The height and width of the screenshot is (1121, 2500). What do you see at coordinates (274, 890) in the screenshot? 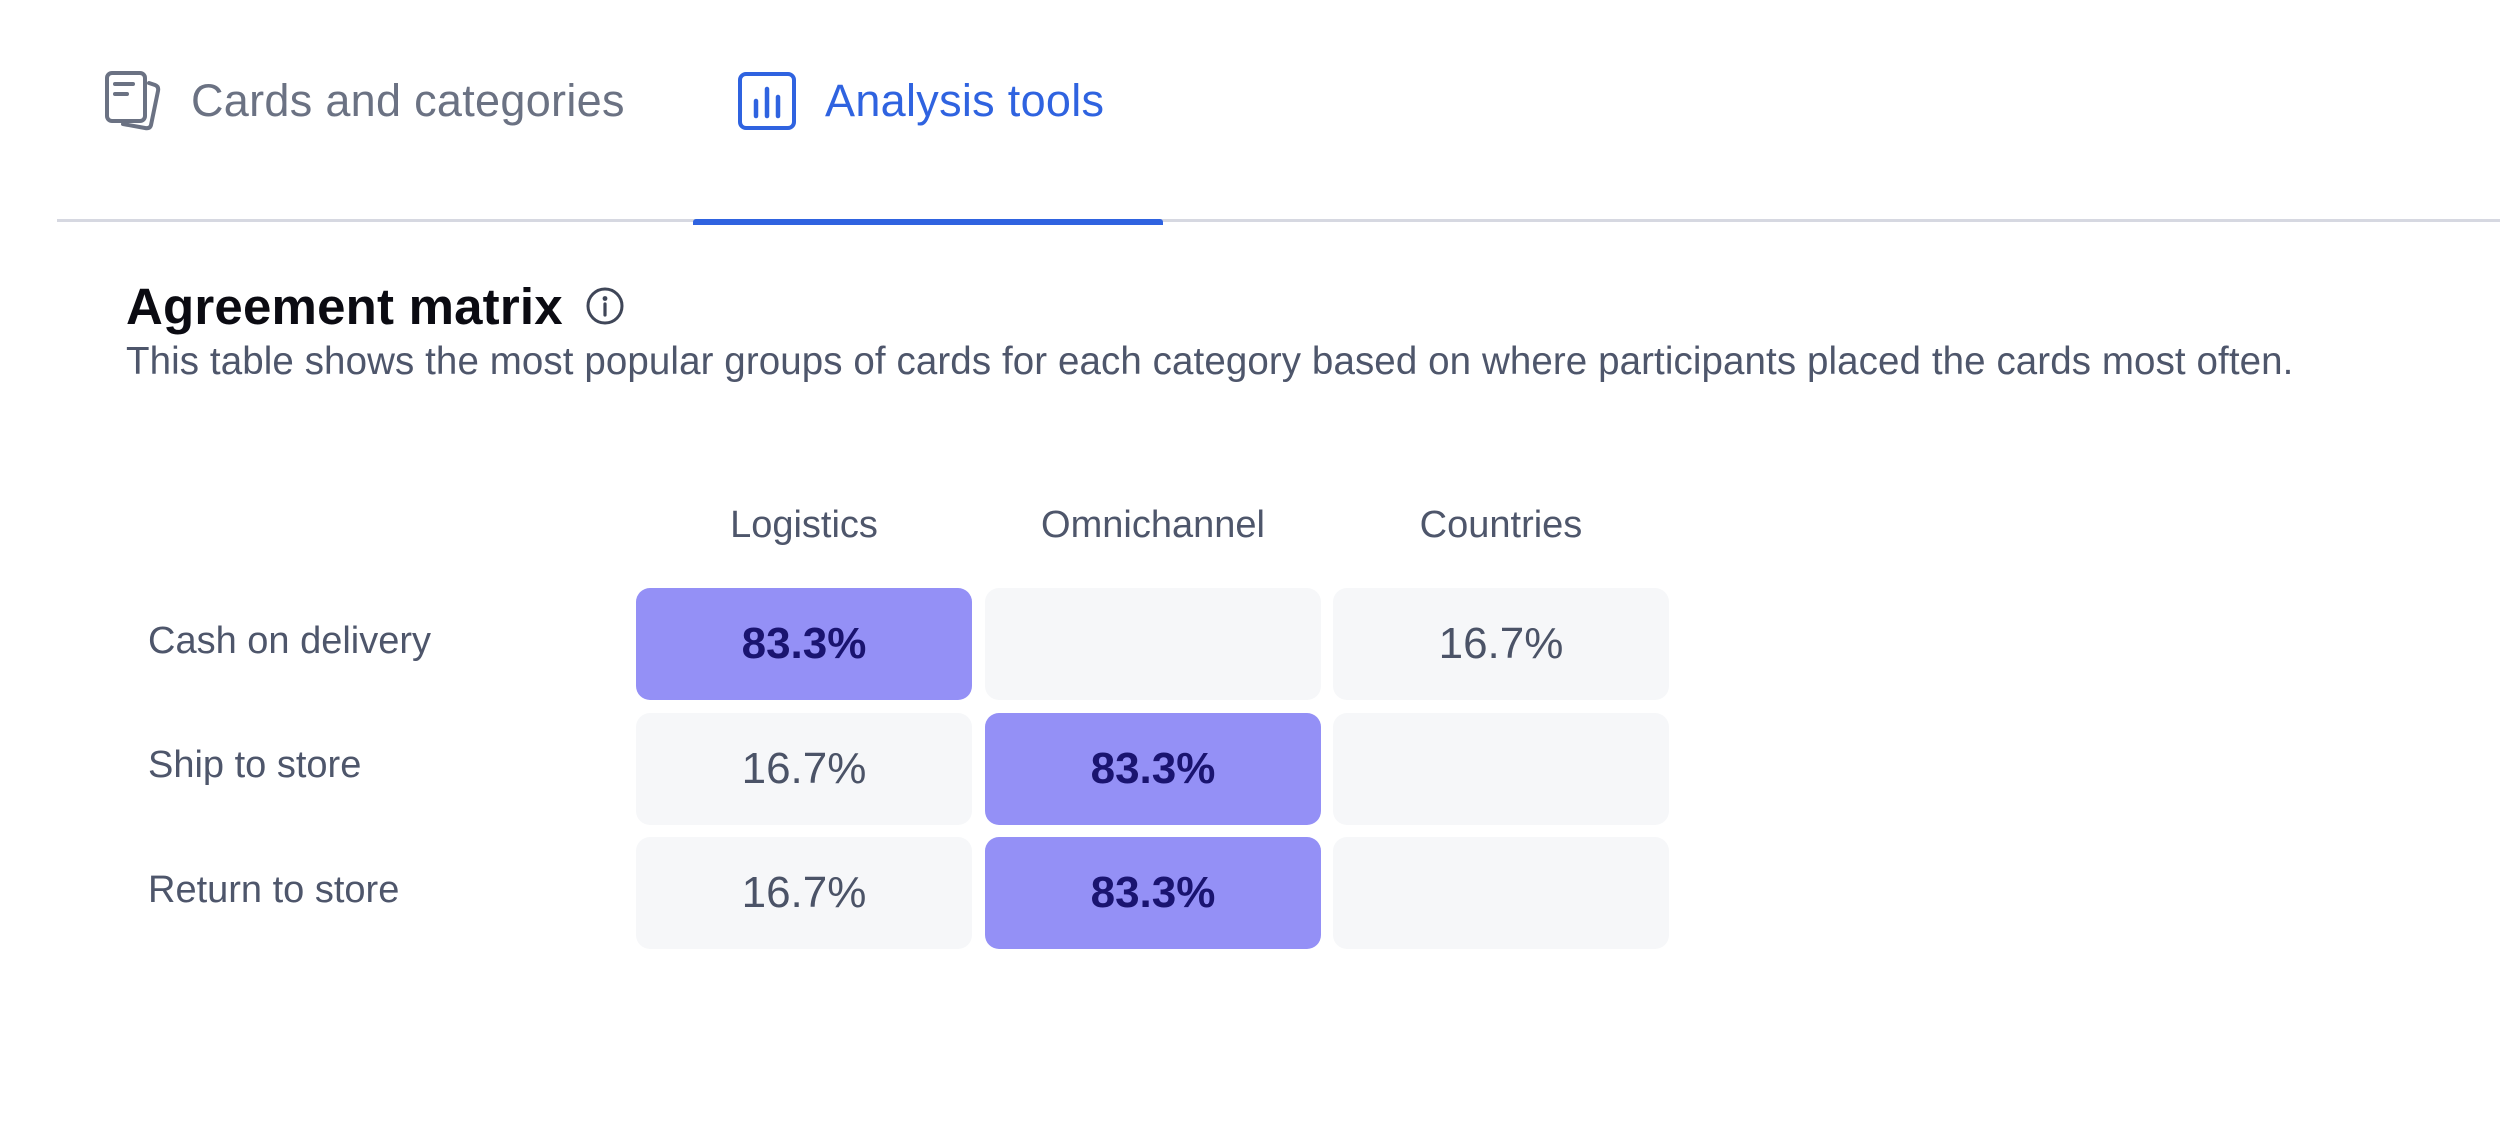
I see `row-label-return-to-store: Return to store` at bounding box center [274, 890].